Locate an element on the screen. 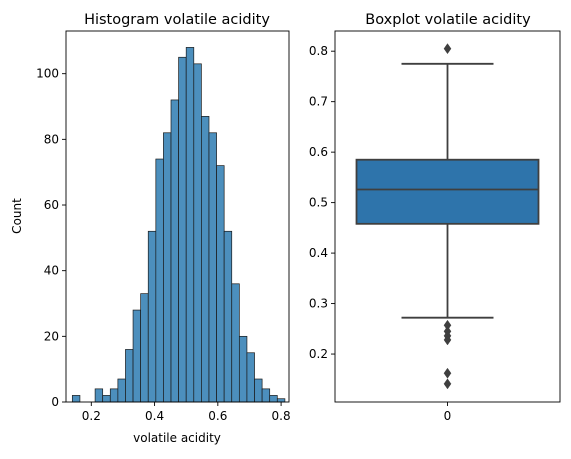  boxplot-x-tick-label: 0 is located at coordinates (448, 416).